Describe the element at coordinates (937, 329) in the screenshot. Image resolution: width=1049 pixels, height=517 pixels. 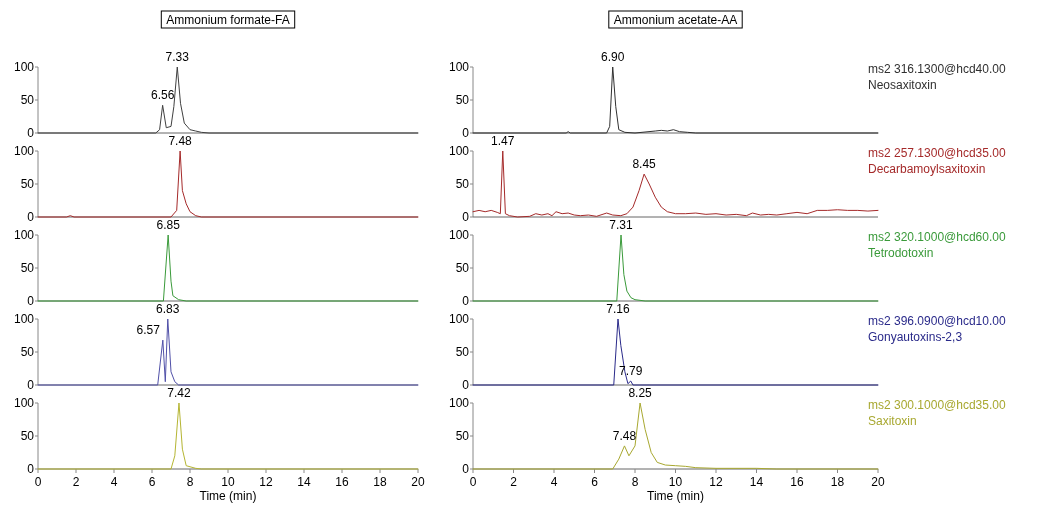
I see `text: ms2 396.0900@hcd10.00 Gonyautoxins-2,3` at that location.